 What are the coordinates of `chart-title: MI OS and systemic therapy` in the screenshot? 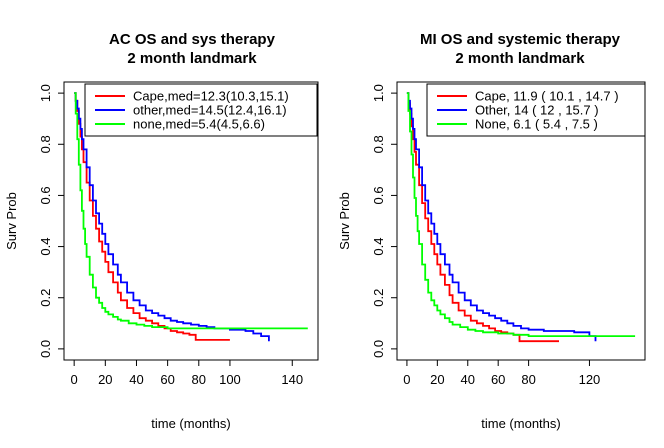 It's located at (520, 39).